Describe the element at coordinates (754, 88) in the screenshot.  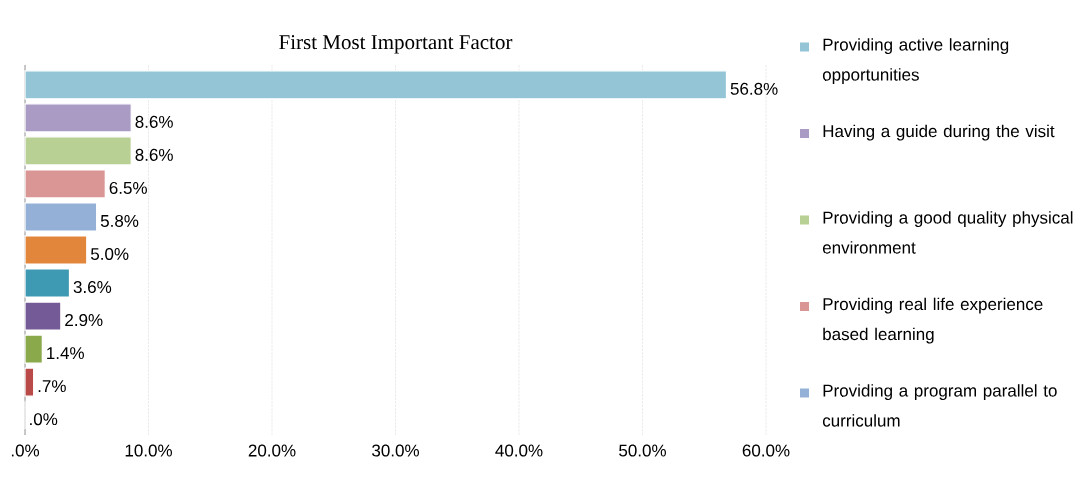
I see `data-label: 56.8%` at that location.